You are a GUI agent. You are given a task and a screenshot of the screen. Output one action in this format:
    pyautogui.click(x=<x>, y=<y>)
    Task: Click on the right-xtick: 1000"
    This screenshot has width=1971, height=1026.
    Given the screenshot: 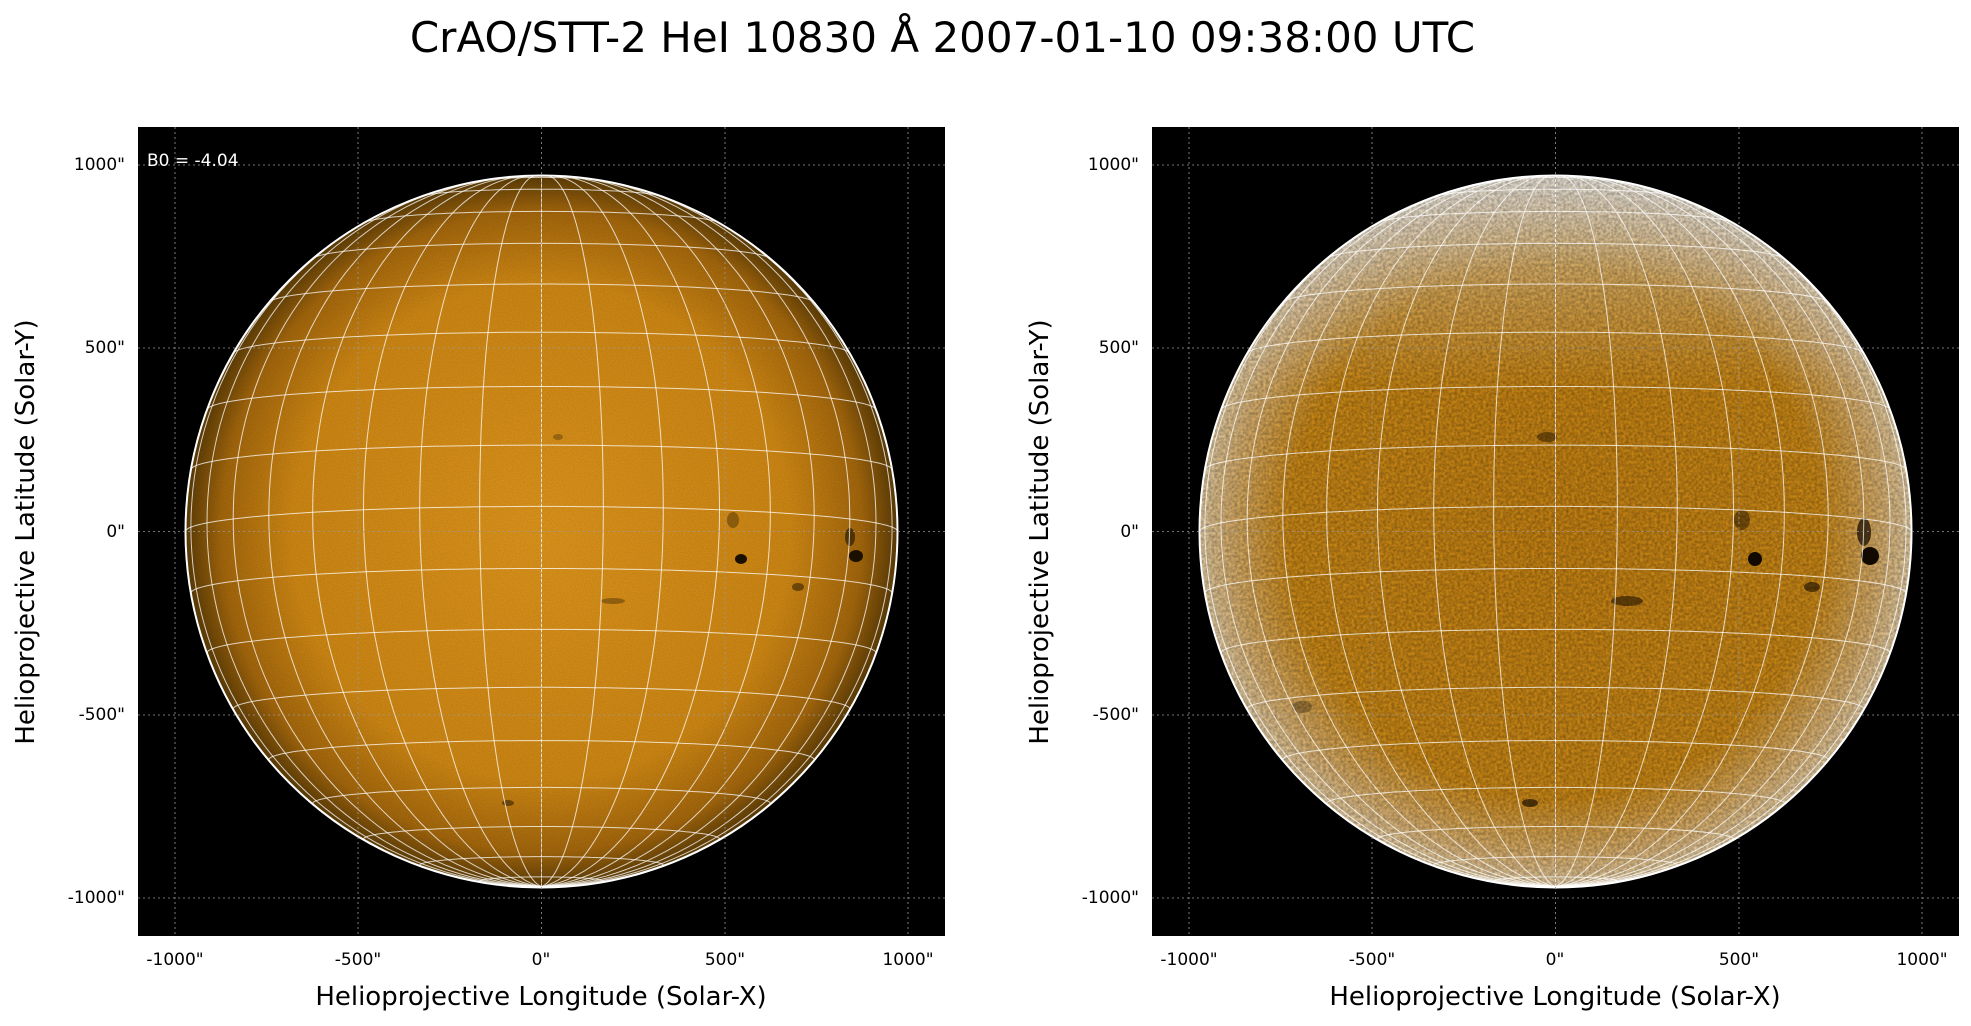 What is the action you would take?
    pyautogui.click(x=1922, y=960)
    